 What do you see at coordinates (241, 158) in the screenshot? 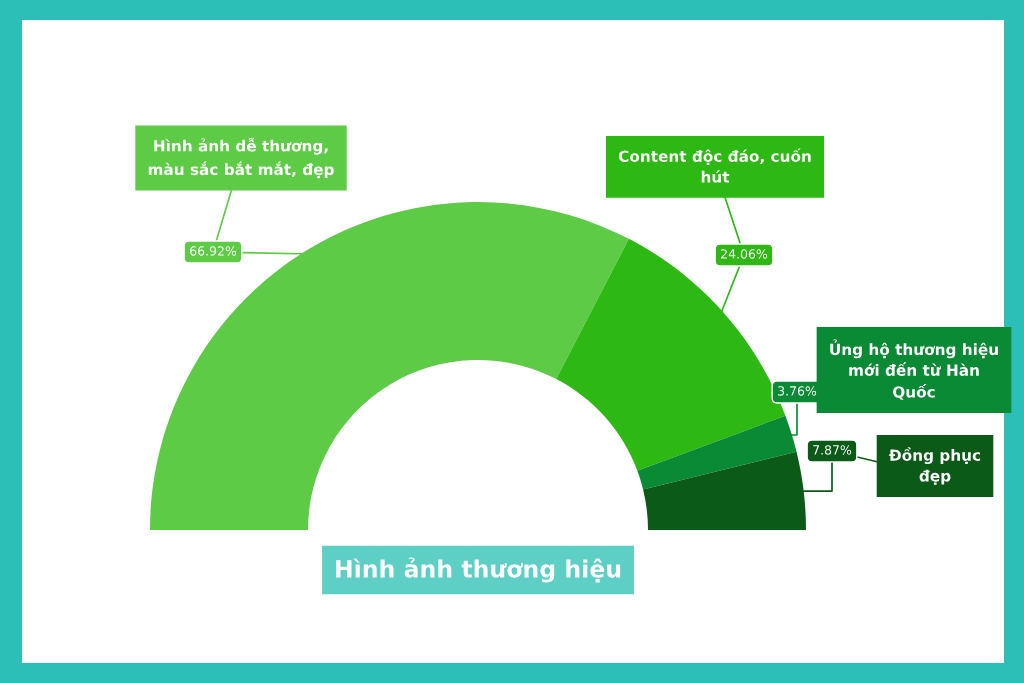
I see `slice-label: Hình ảnh dễ thương, màu sắc bắt mắt, đẹp` at bounding box center [241, 158].